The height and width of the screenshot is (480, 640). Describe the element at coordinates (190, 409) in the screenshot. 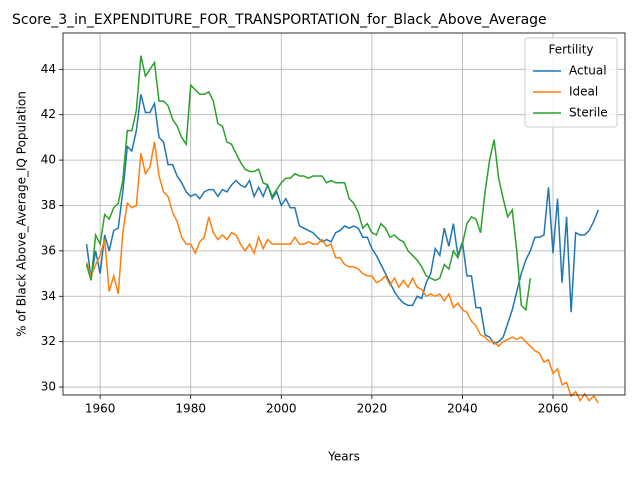

I see `x-tick-label: 1980` at that location.